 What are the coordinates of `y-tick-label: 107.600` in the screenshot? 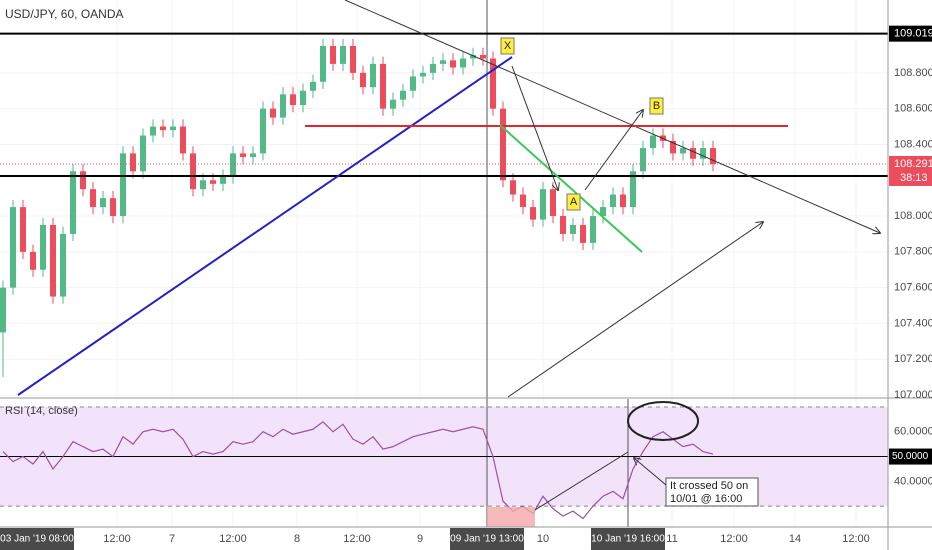 It's located at (913, 288).